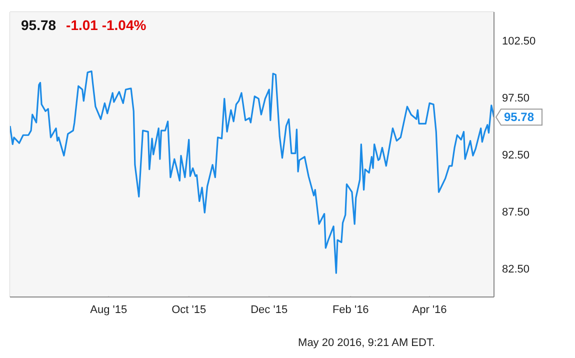  I want to click on y-tick-label: 82.50, so click(516, 269).